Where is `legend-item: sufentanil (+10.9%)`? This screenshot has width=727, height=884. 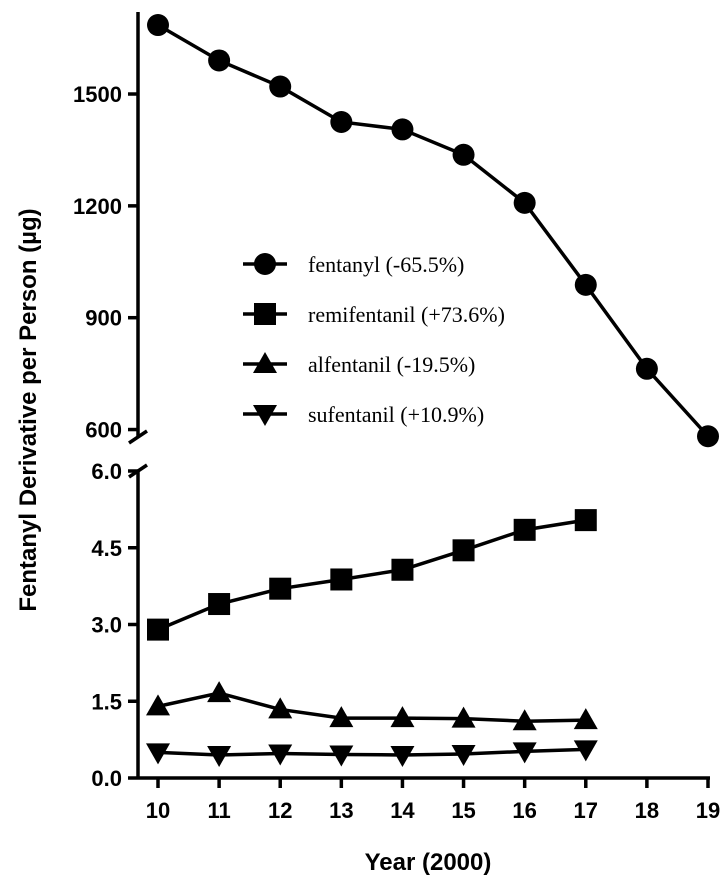 legend-item: sufentanil (+10.9%) is located at coordinates (363, 414).